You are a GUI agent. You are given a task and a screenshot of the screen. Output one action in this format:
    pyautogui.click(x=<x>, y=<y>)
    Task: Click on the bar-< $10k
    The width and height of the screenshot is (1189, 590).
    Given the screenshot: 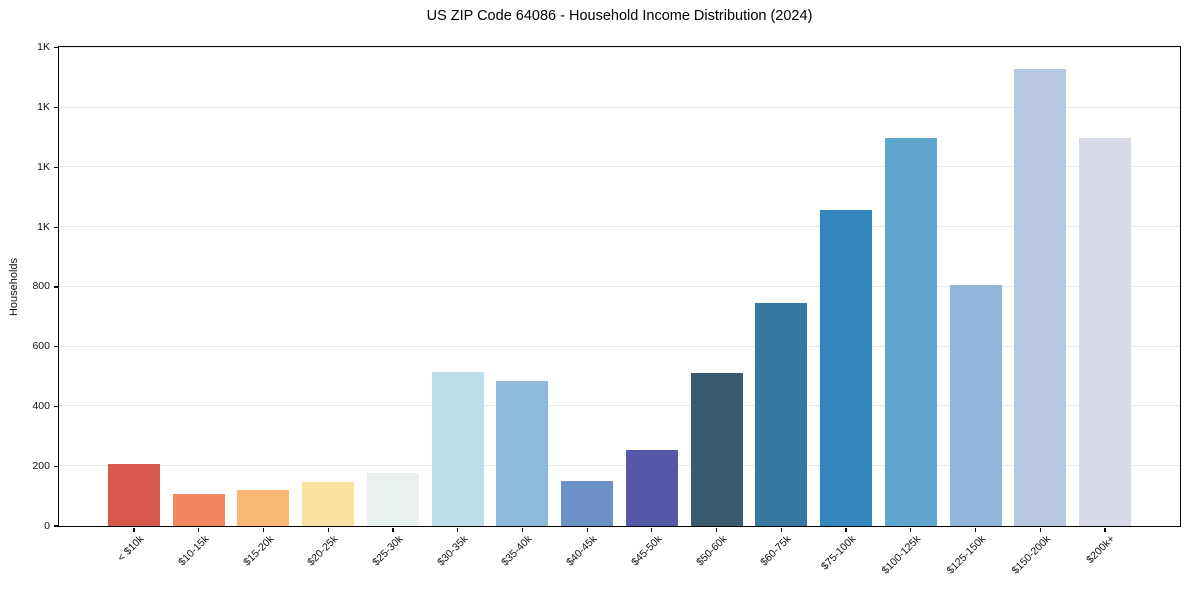 What is the action you would take?
    pyautogui.click(x=134, y=495)
    